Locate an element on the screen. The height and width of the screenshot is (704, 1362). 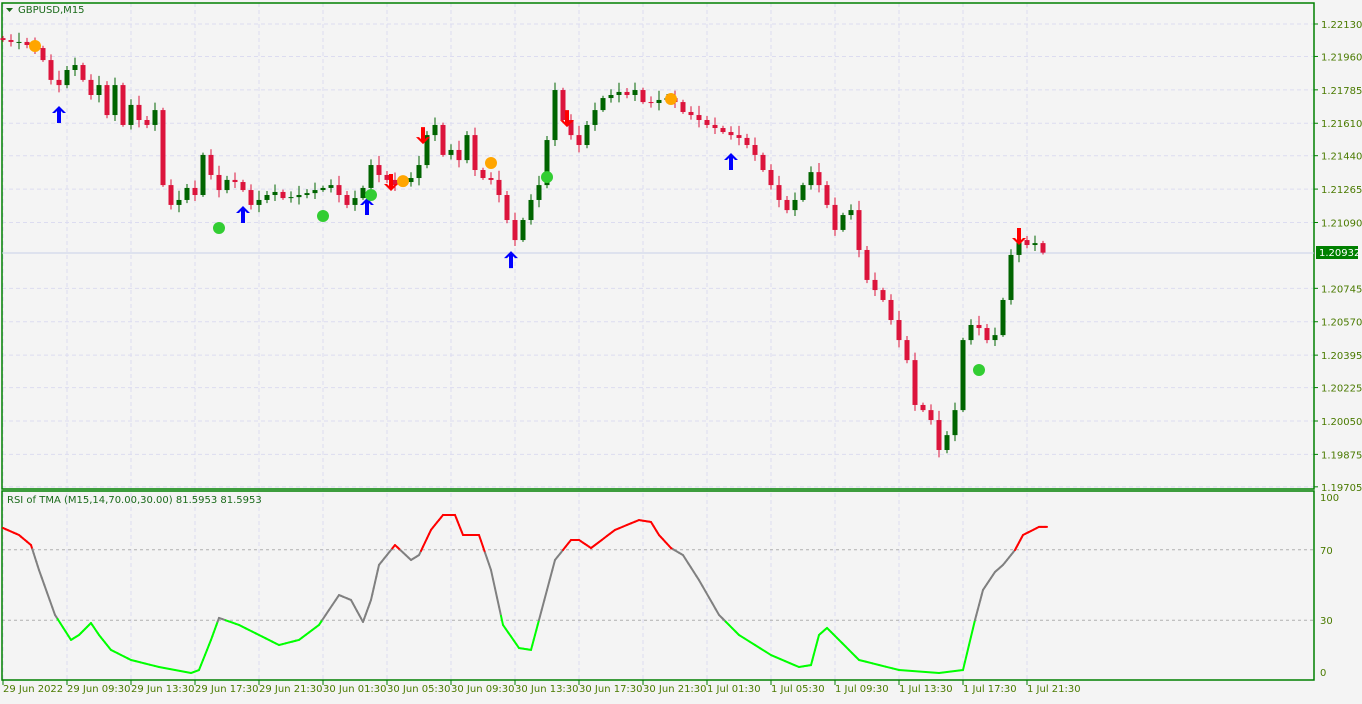
rsi-level-label: 70 is located at coordinates (1326, 551).